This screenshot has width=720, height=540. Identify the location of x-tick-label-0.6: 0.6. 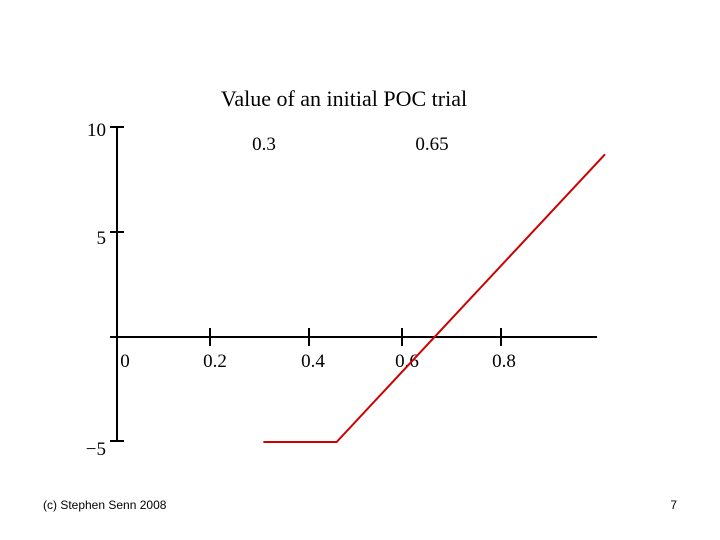
(407, 361).